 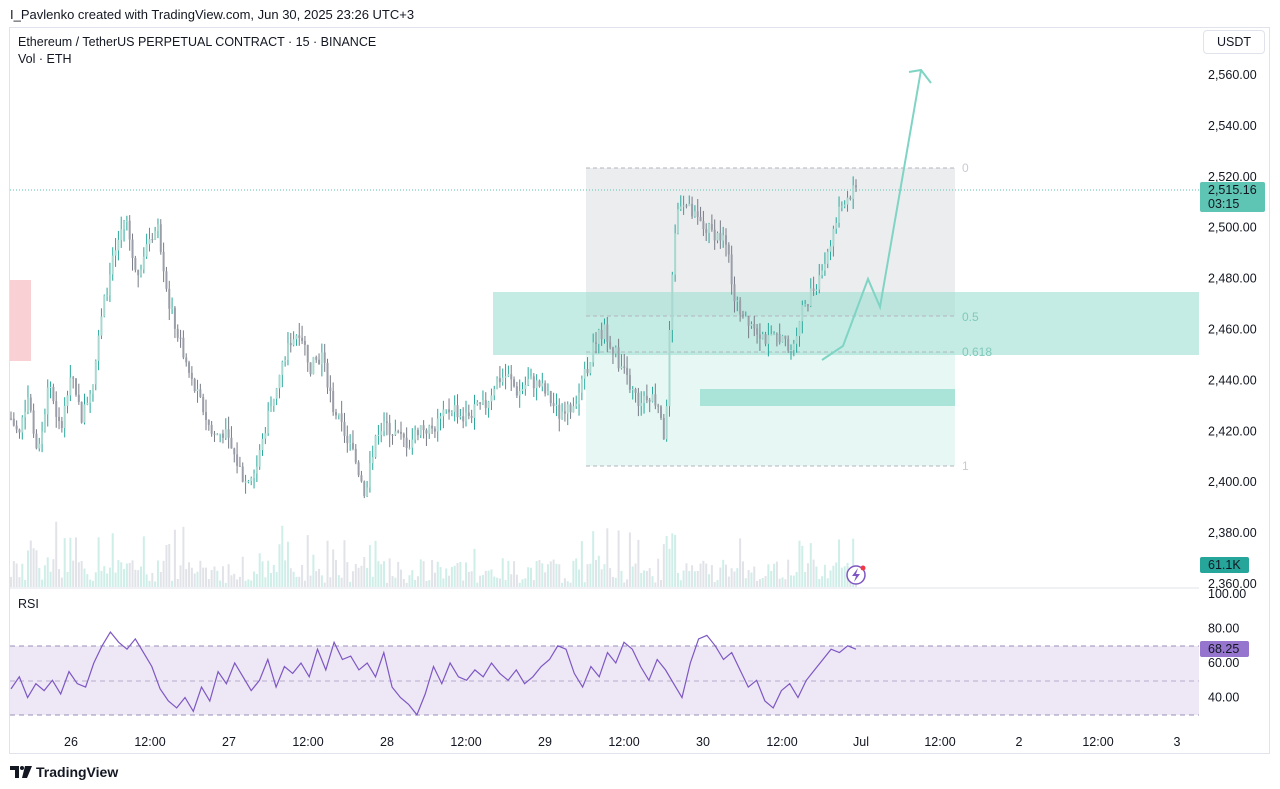 What do you see at coordinates (1232, 190) in the screenshot?
I see `last-price-value: 2,515.16` at bounding box center [1232, 190].